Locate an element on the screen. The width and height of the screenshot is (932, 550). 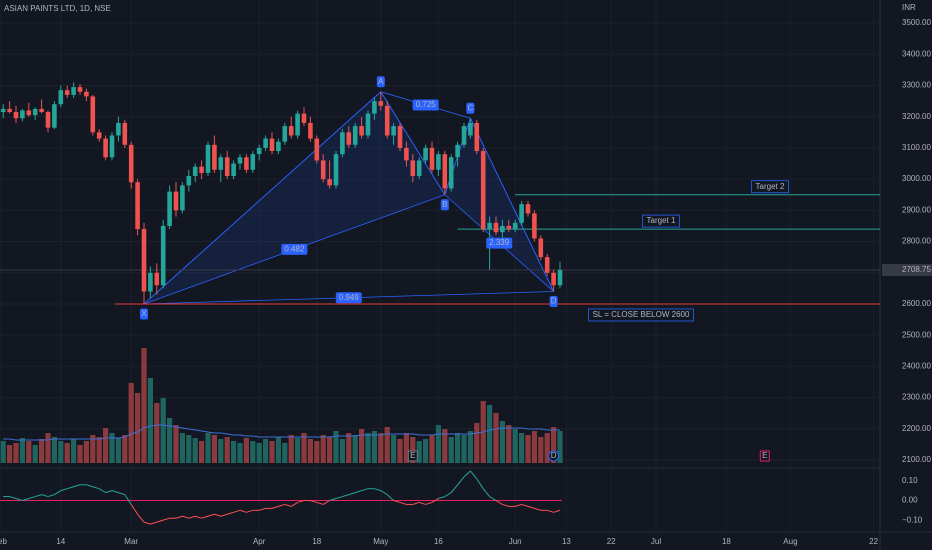
y-tick-label: 2300.00 is located at coordinates (916, 397).